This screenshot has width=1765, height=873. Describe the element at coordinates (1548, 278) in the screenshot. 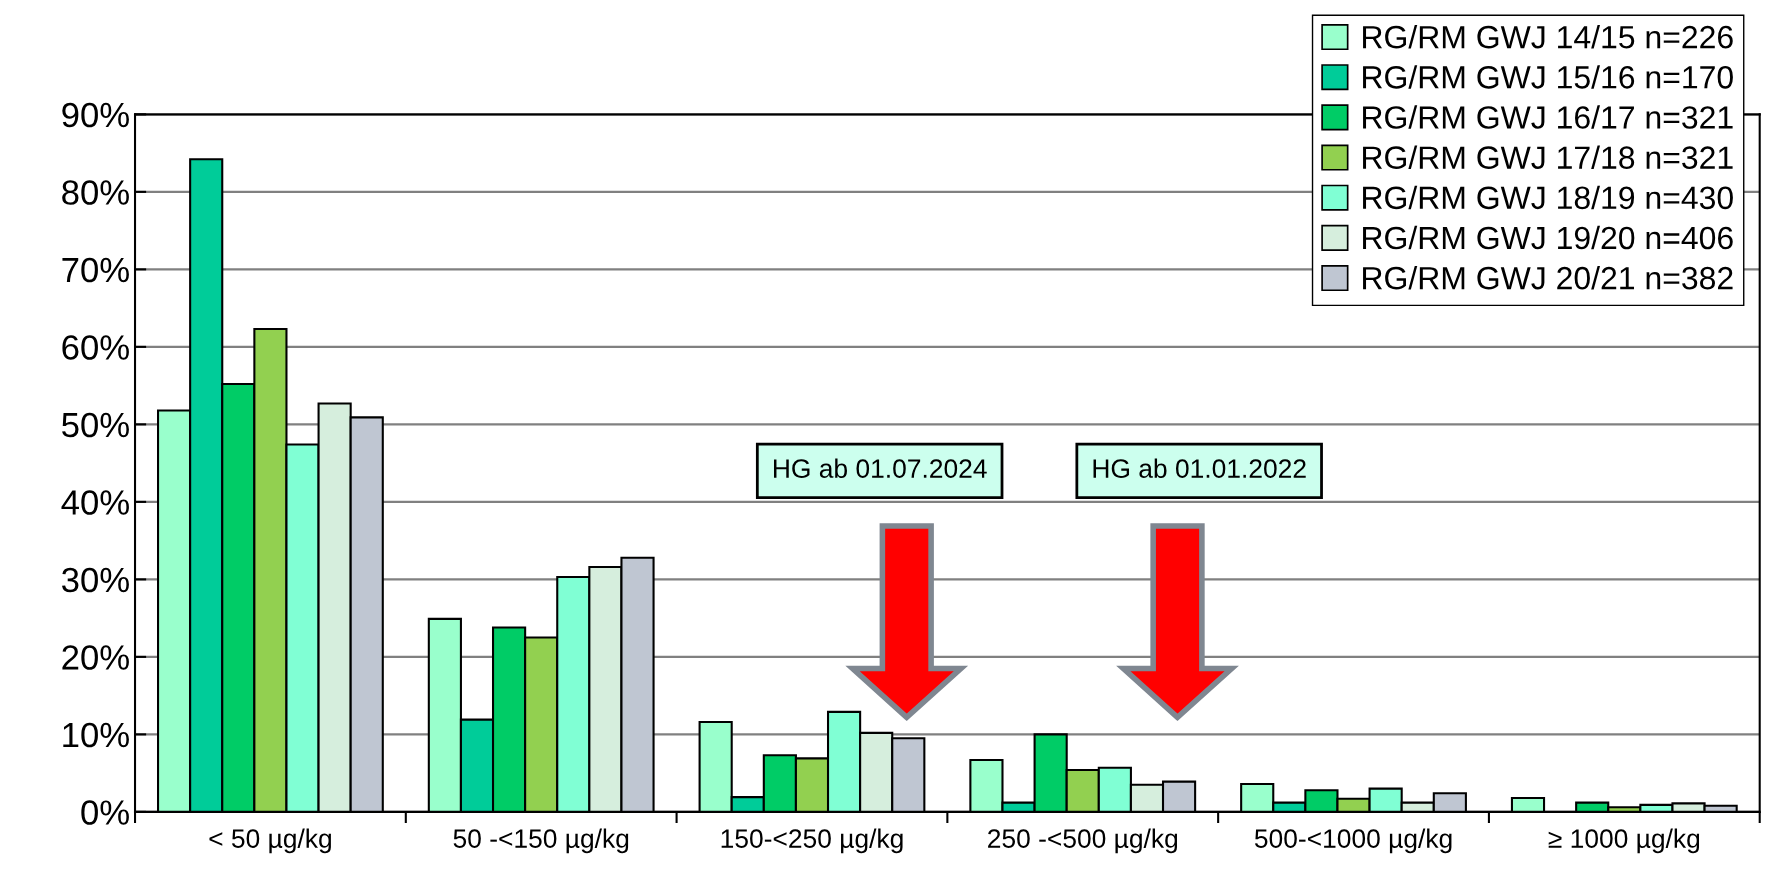

I see `legend-label: RG/RM GWJ 20/21 n=382` at that location.